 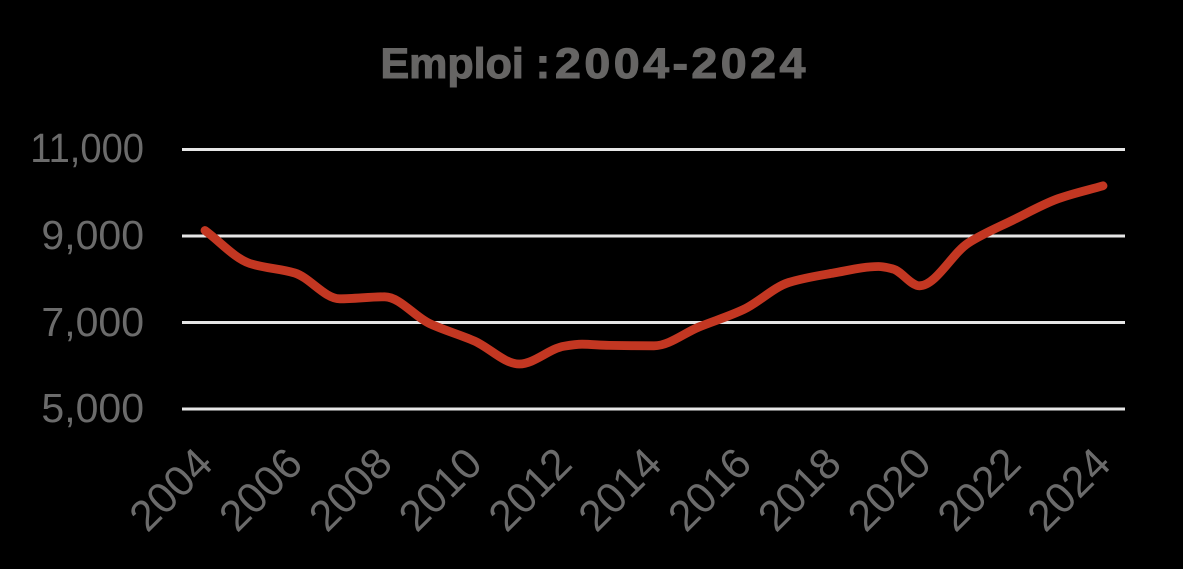 What do you see at coordinates (1069, 490) in the screenshot?
I see `svg-text: 2024` at bounding box center [1069, 490].